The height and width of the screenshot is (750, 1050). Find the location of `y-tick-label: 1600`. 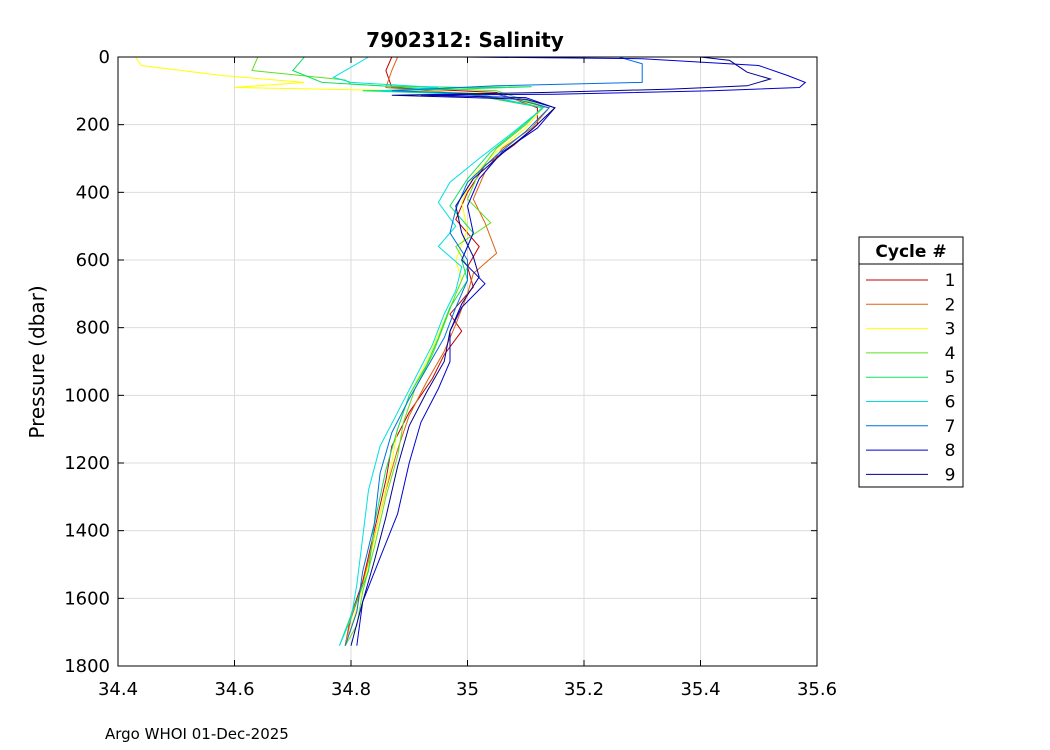

y-tick-label: 1600 is located at coordinates (87, 598).